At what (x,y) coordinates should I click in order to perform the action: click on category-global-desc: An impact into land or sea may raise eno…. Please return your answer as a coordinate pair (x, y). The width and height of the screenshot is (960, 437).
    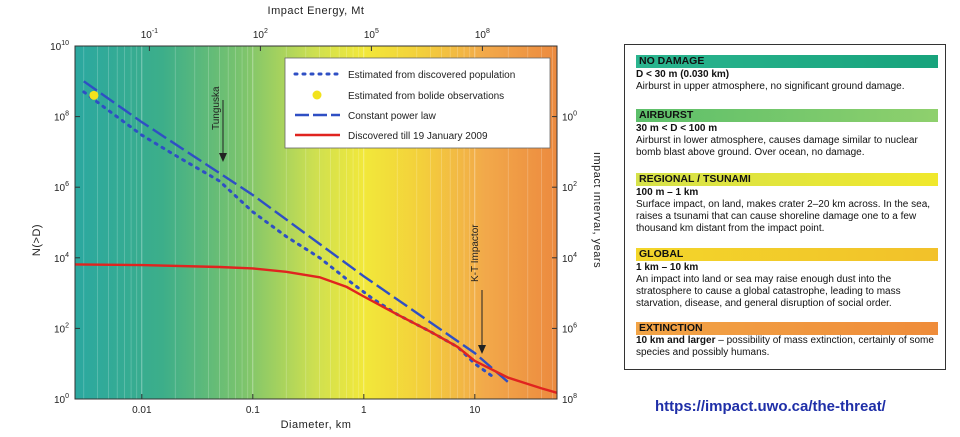
    Looking at the image, I should click on (768, 291).